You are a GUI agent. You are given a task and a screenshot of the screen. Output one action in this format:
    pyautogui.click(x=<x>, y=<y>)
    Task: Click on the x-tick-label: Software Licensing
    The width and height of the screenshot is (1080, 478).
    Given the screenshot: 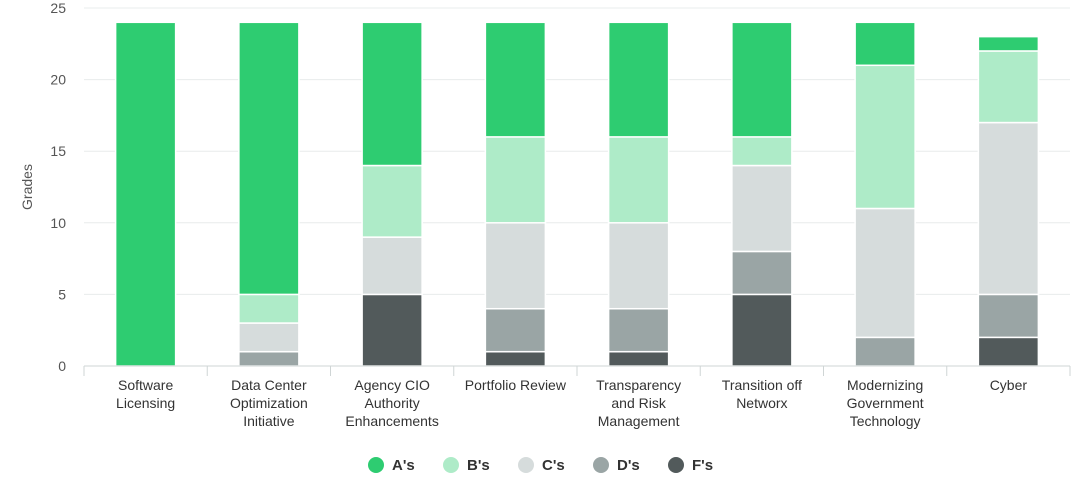 What is the action you would take?
    pyautogui.click(x=145, y=394)
    